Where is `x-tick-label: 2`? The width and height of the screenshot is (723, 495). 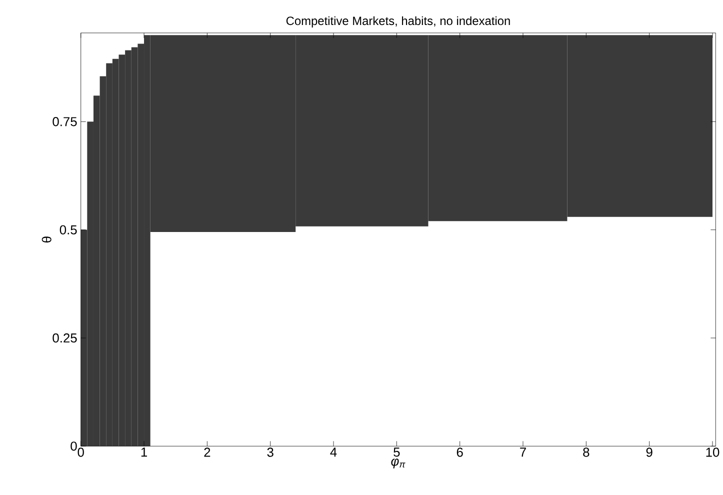 x-tick-label: 2 is located at coordinates (207, 452).